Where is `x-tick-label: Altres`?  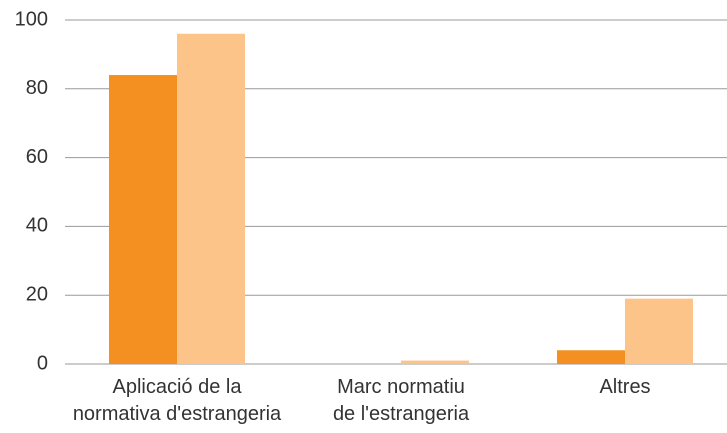
x-tick-label: Altres is located at coordinates (624, 387).